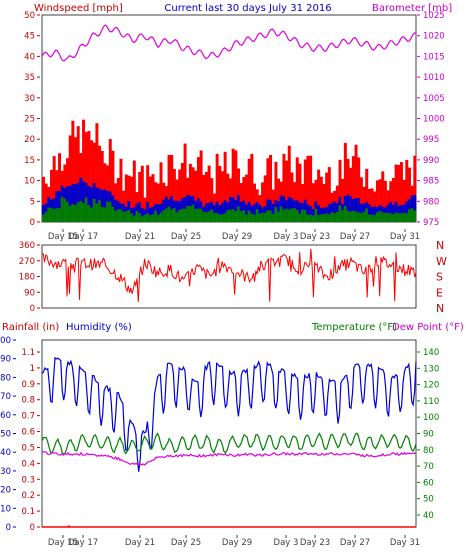 This screenshot has height=559, width=466. What do you see at coordinates (28, 433) in the screenshot?
I see `rainfall-tick-label: 0.6` at bounding box center [28, 433].